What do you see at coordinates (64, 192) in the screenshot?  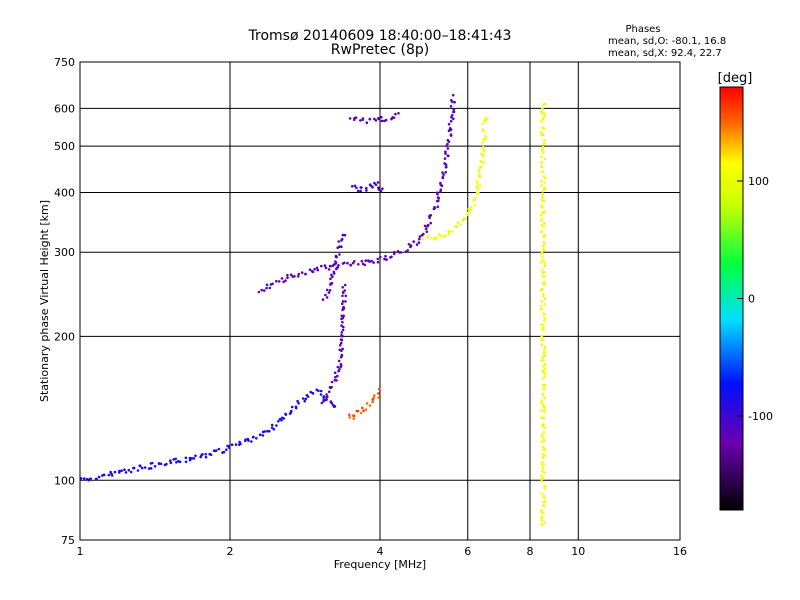 I see `y-tick-label: 400` at bounding box center [64, 192].